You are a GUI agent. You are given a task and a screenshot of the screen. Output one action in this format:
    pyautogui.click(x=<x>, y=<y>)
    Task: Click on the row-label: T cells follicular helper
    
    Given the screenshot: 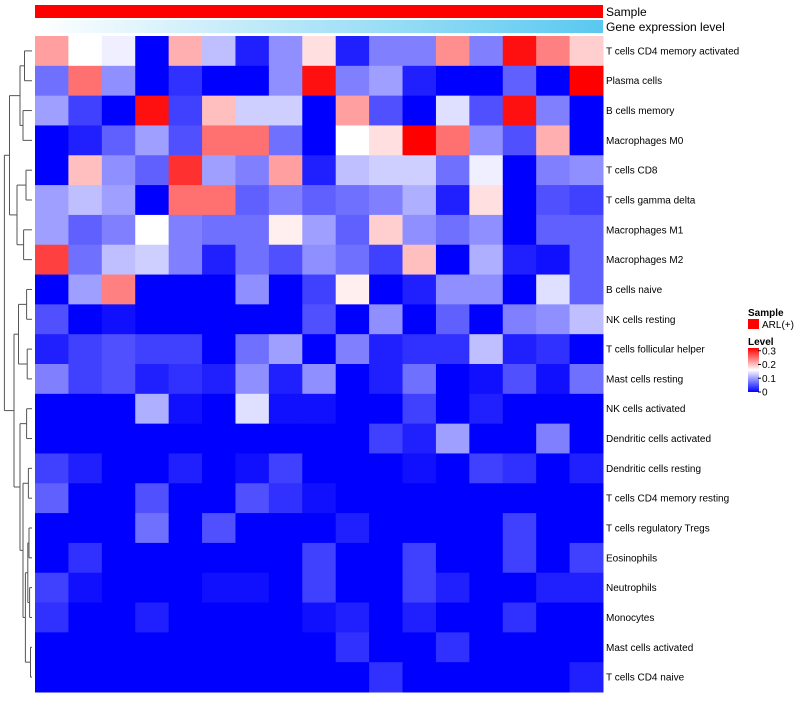 What is the action you would take?
    pyautogui.click(x=655, y=350)
    